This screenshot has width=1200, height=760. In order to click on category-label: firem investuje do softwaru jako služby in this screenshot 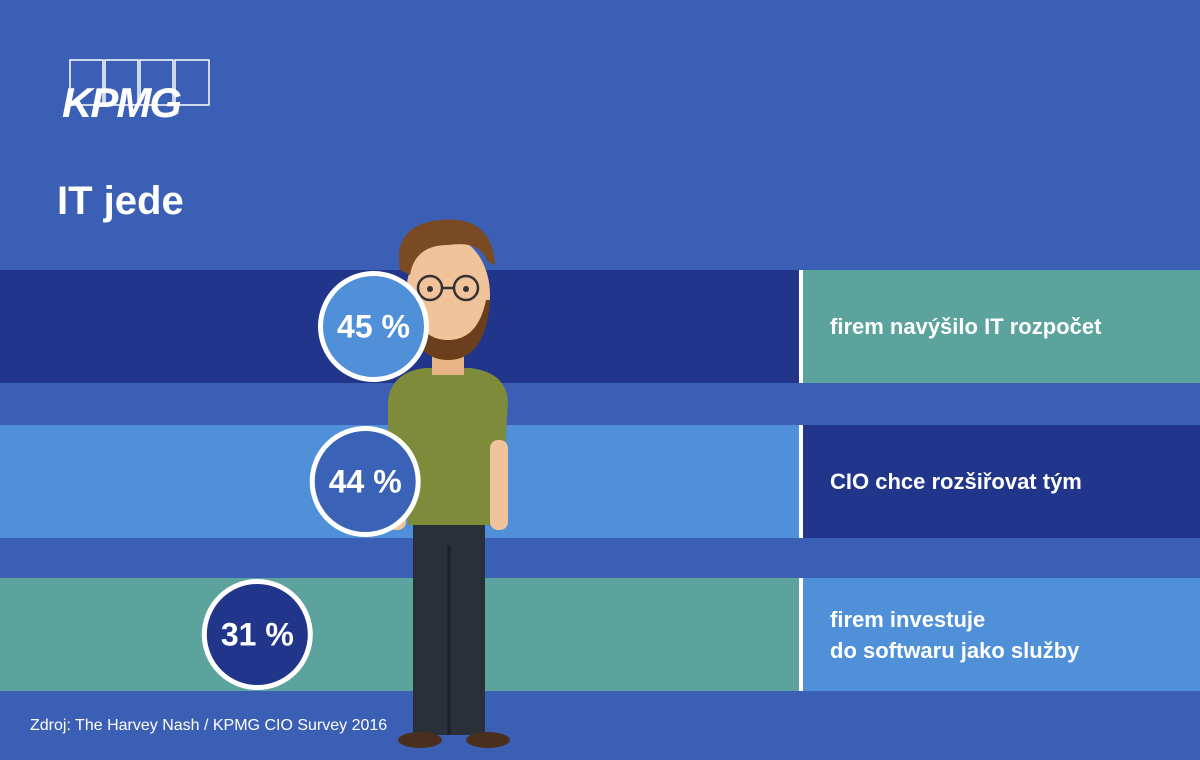, I will do `click(955, 634)`.